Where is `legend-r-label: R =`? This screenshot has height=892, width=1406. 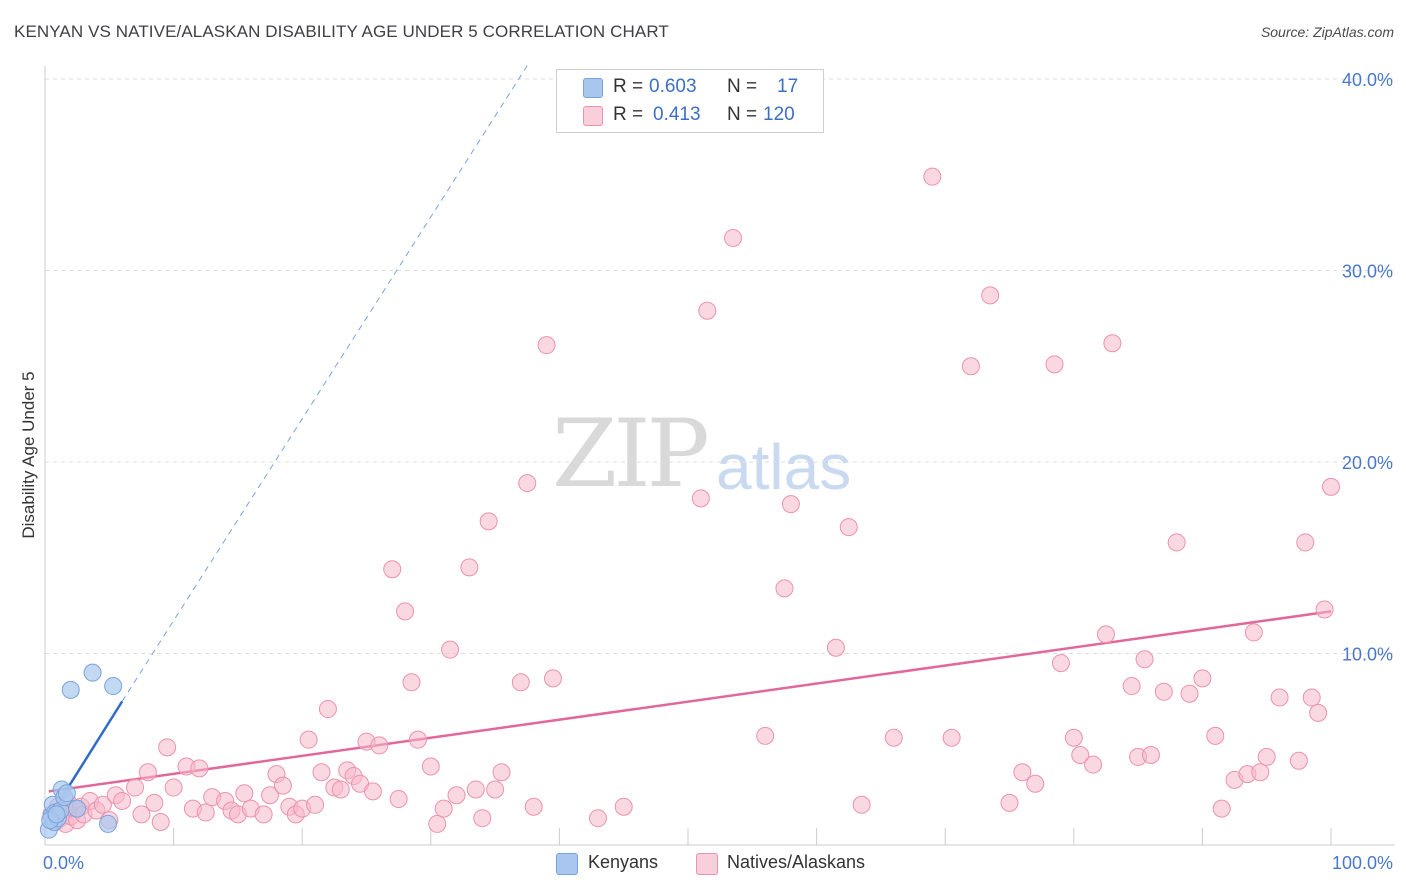 legend-r-label: R = is located at coordinates (628, 86).